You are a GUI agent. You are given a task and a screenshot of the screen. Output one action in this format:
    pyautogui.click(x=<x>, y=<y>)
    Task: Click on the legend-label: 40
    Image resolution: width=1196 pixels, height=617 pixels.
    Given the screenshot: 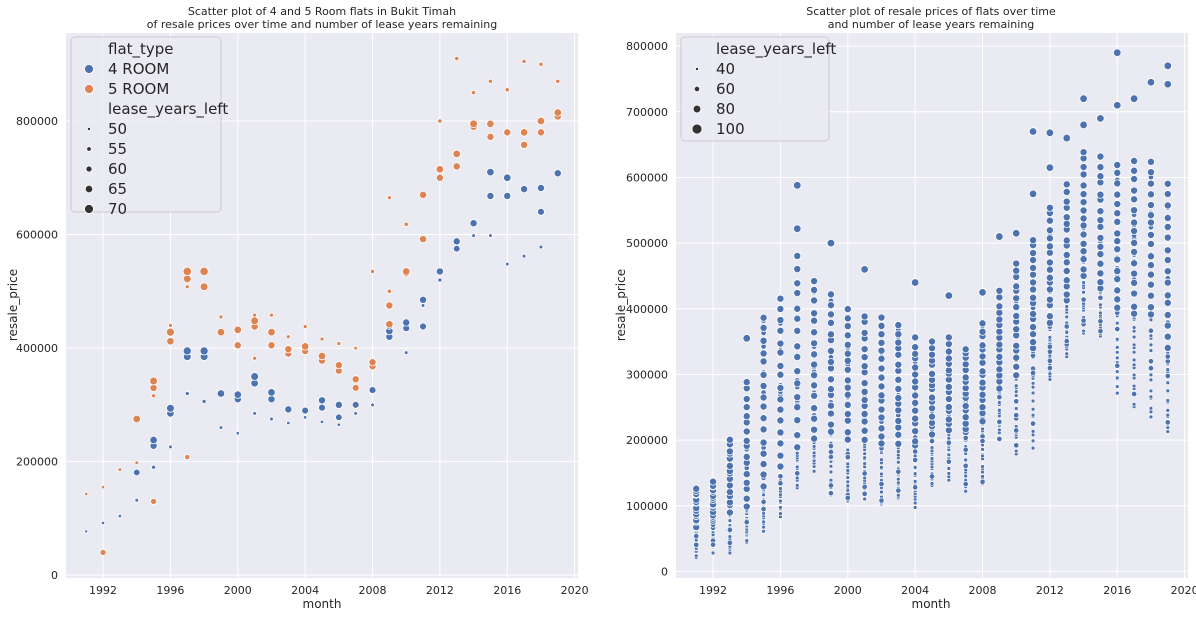 What is the action you would take?
    pyautogui.click(x=725, y=69)
    